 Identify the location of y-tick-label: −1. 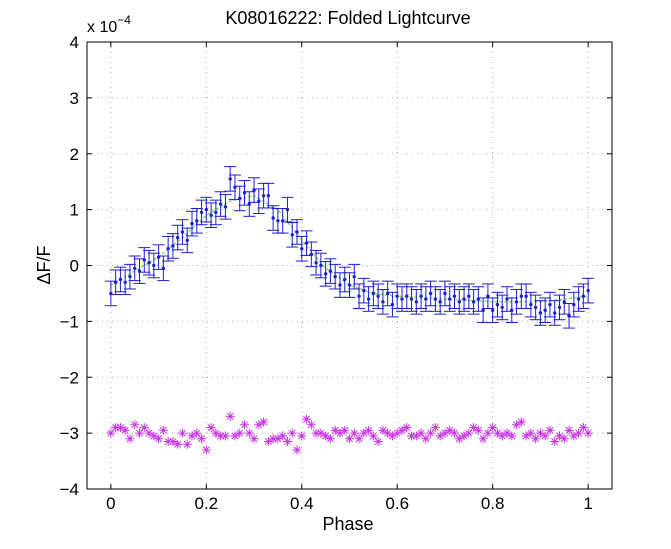
(69, 321).